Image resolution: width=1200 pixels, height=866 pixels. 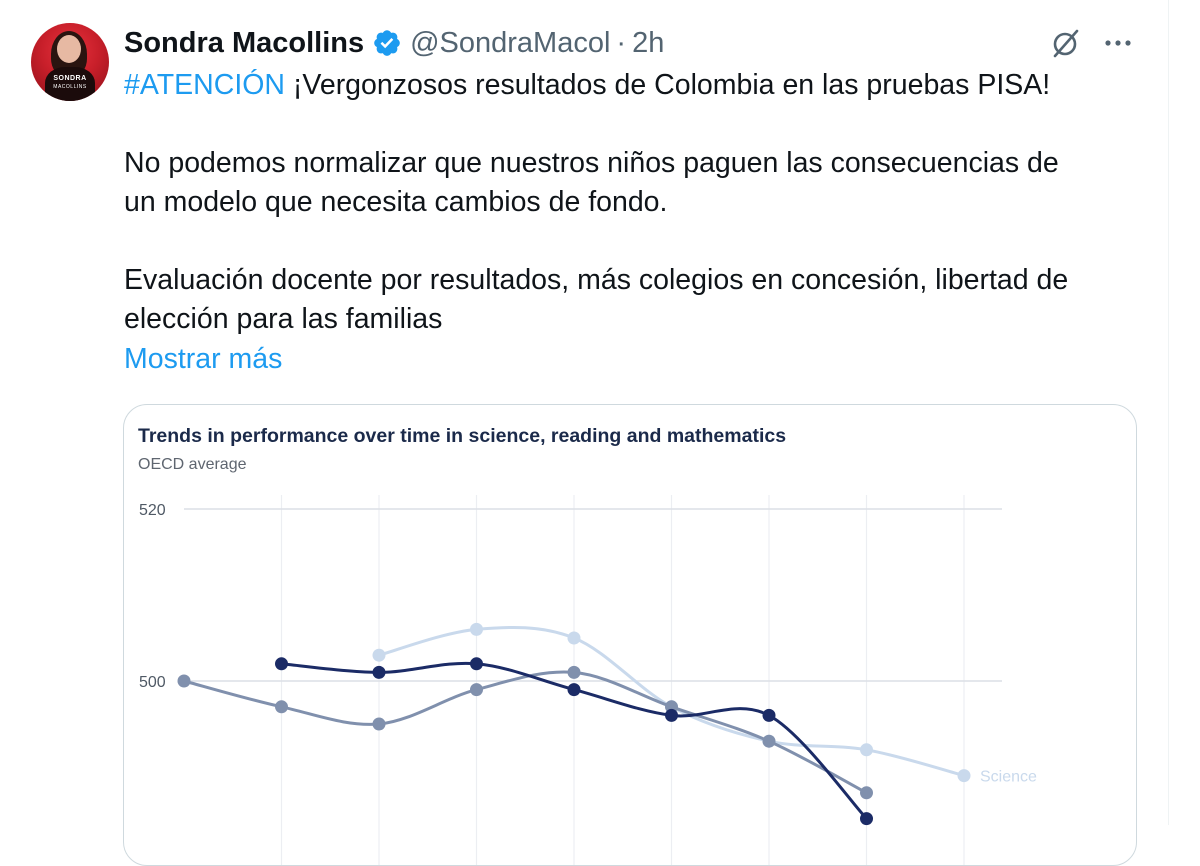 What do you see at coordinates (1065, 43) in the screenshot?
I see `grok-icon` at bounding box center [1065, 43].